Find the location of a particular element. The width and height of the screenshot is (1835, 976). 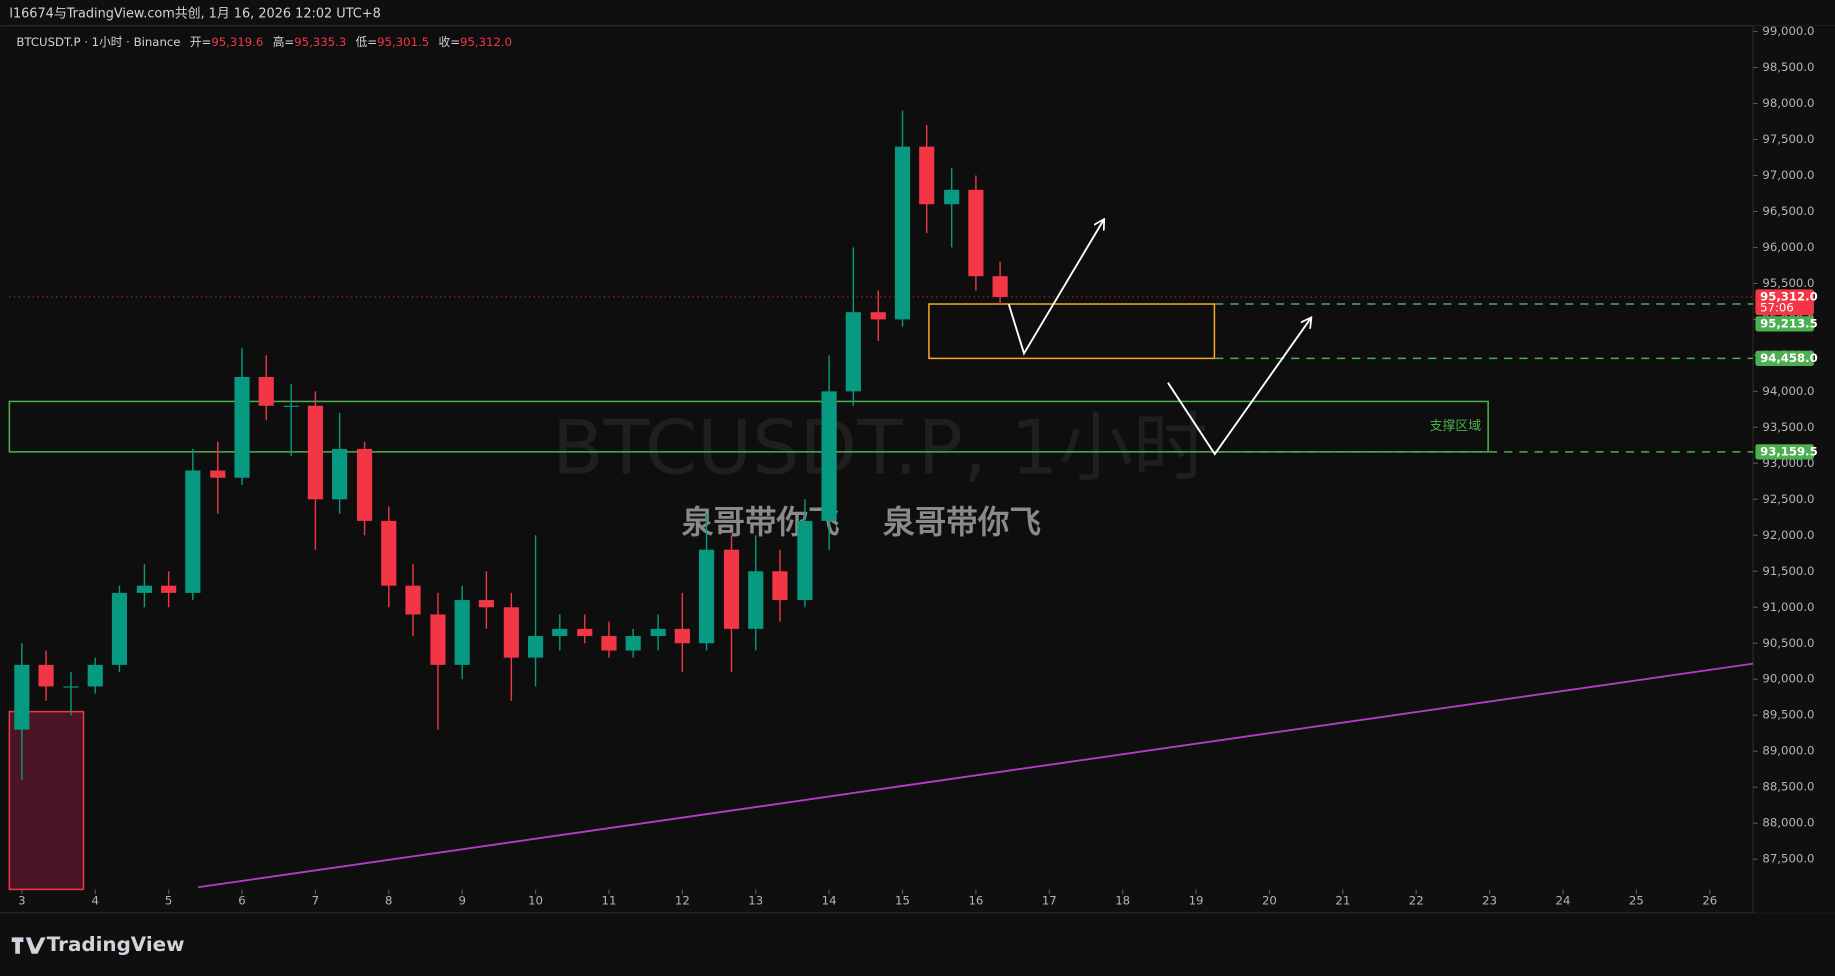

y-tick-label: 91,500.0 is located at coordinates (1788, 571).